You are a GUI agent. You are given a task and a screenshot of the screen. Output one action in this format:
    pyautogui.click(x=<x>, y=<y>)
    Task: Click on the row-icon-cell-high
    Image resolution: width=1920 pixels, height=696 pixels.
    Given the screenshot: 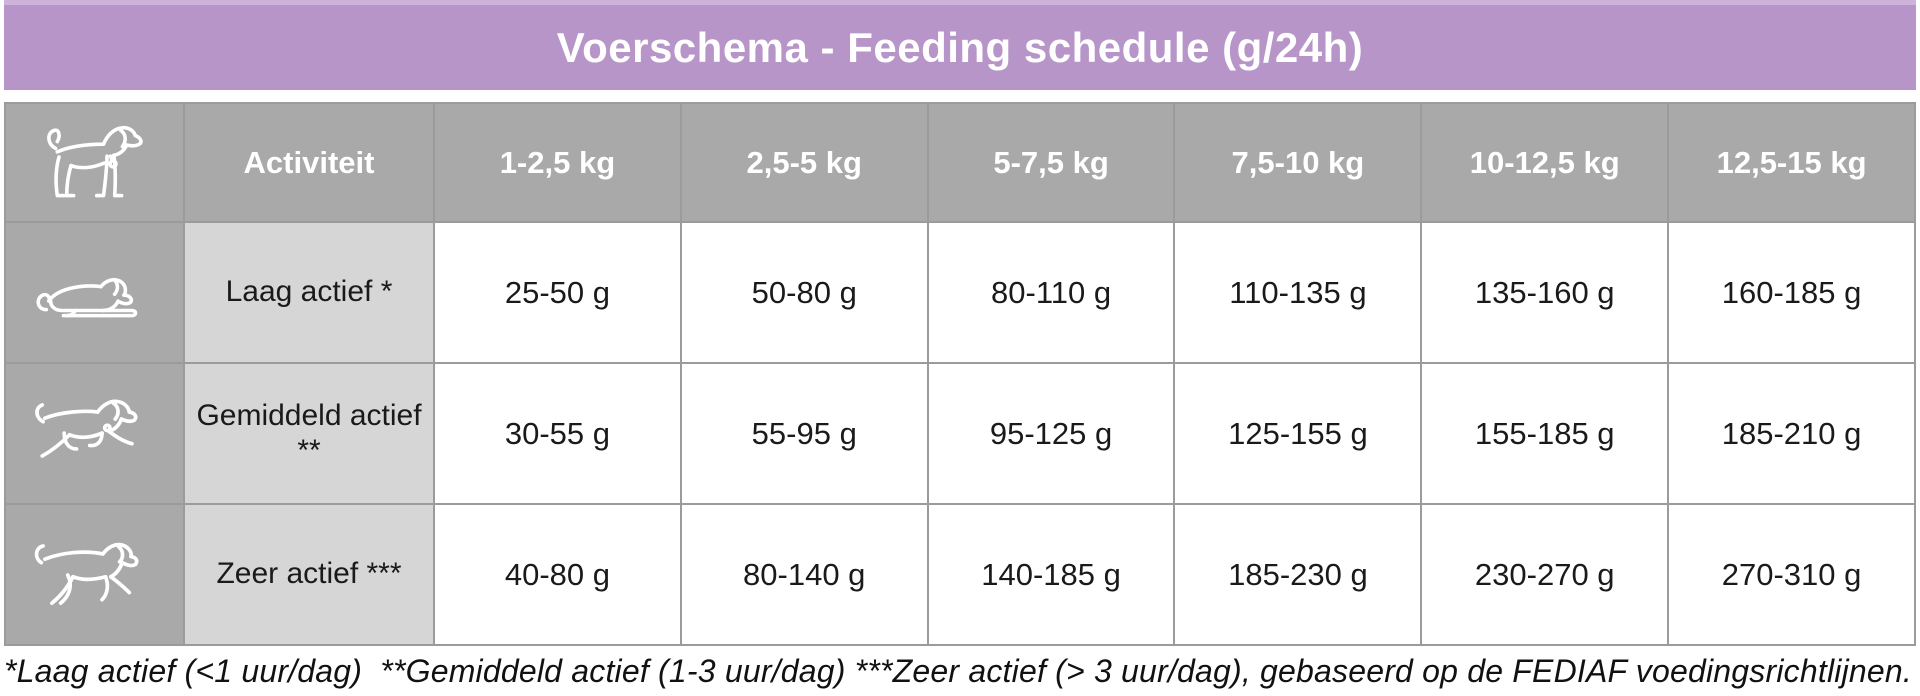 What is the action you would take?
    pyautogui.click(x=94, y=574)
    